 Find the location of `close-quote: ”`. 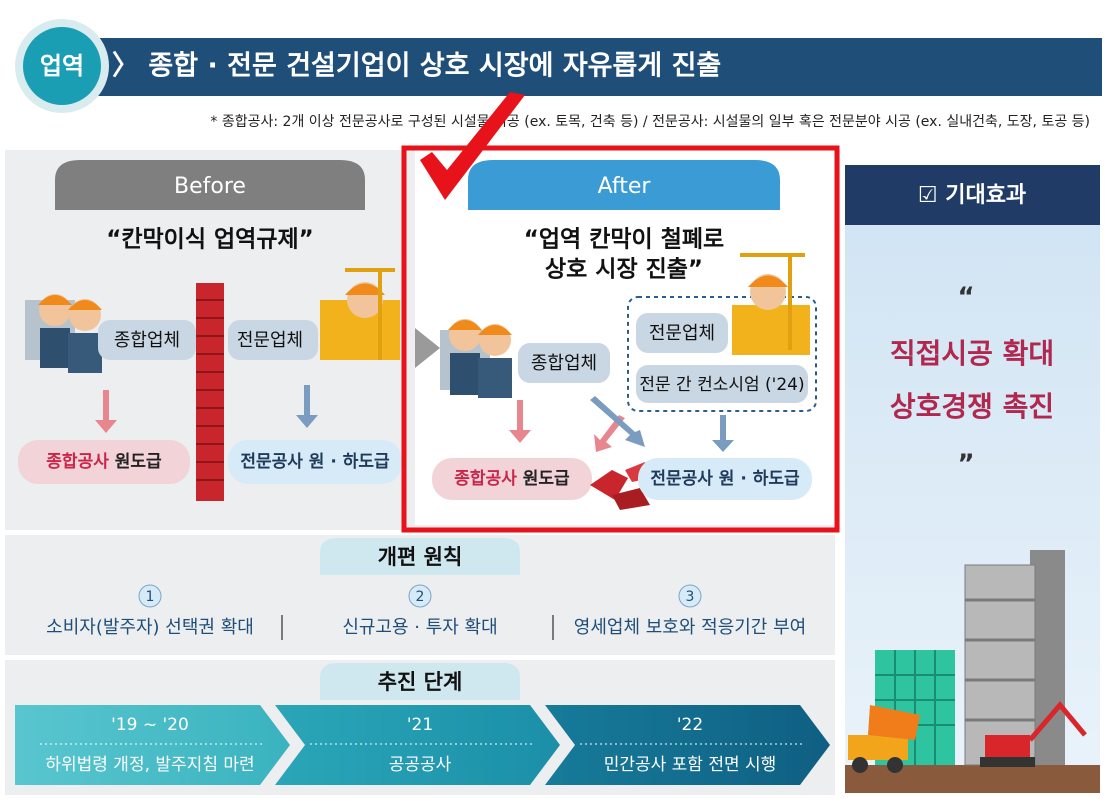

close-quote: ” is located at coordinates (965, 465).